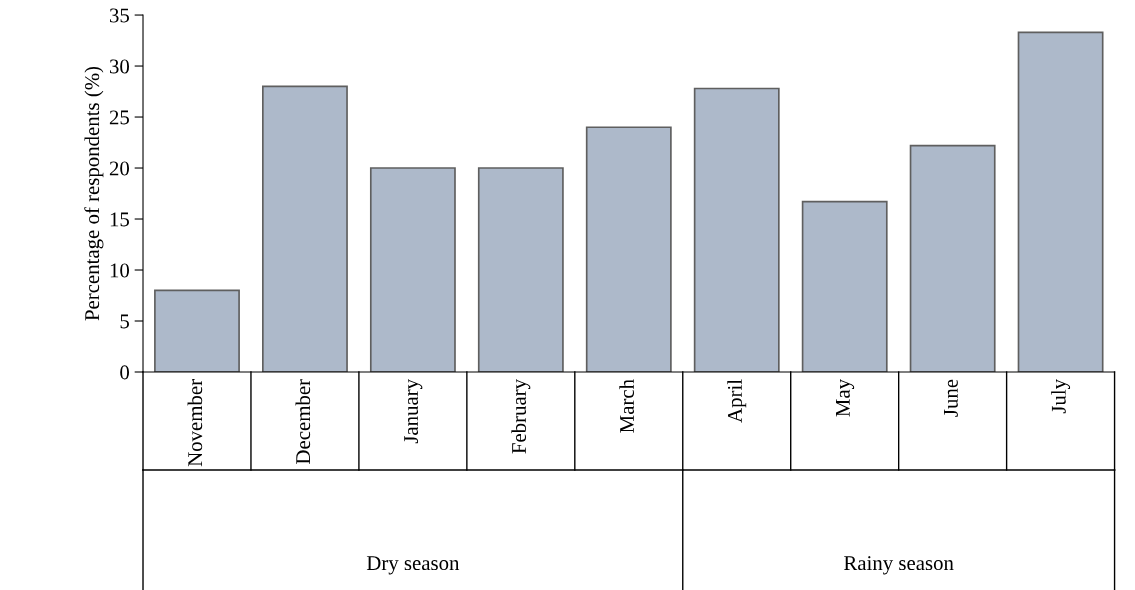  What do you see at coordinates (303, 421) in the screenshot?
I see `x-tick-label: December` at bounding box center [303, 421].